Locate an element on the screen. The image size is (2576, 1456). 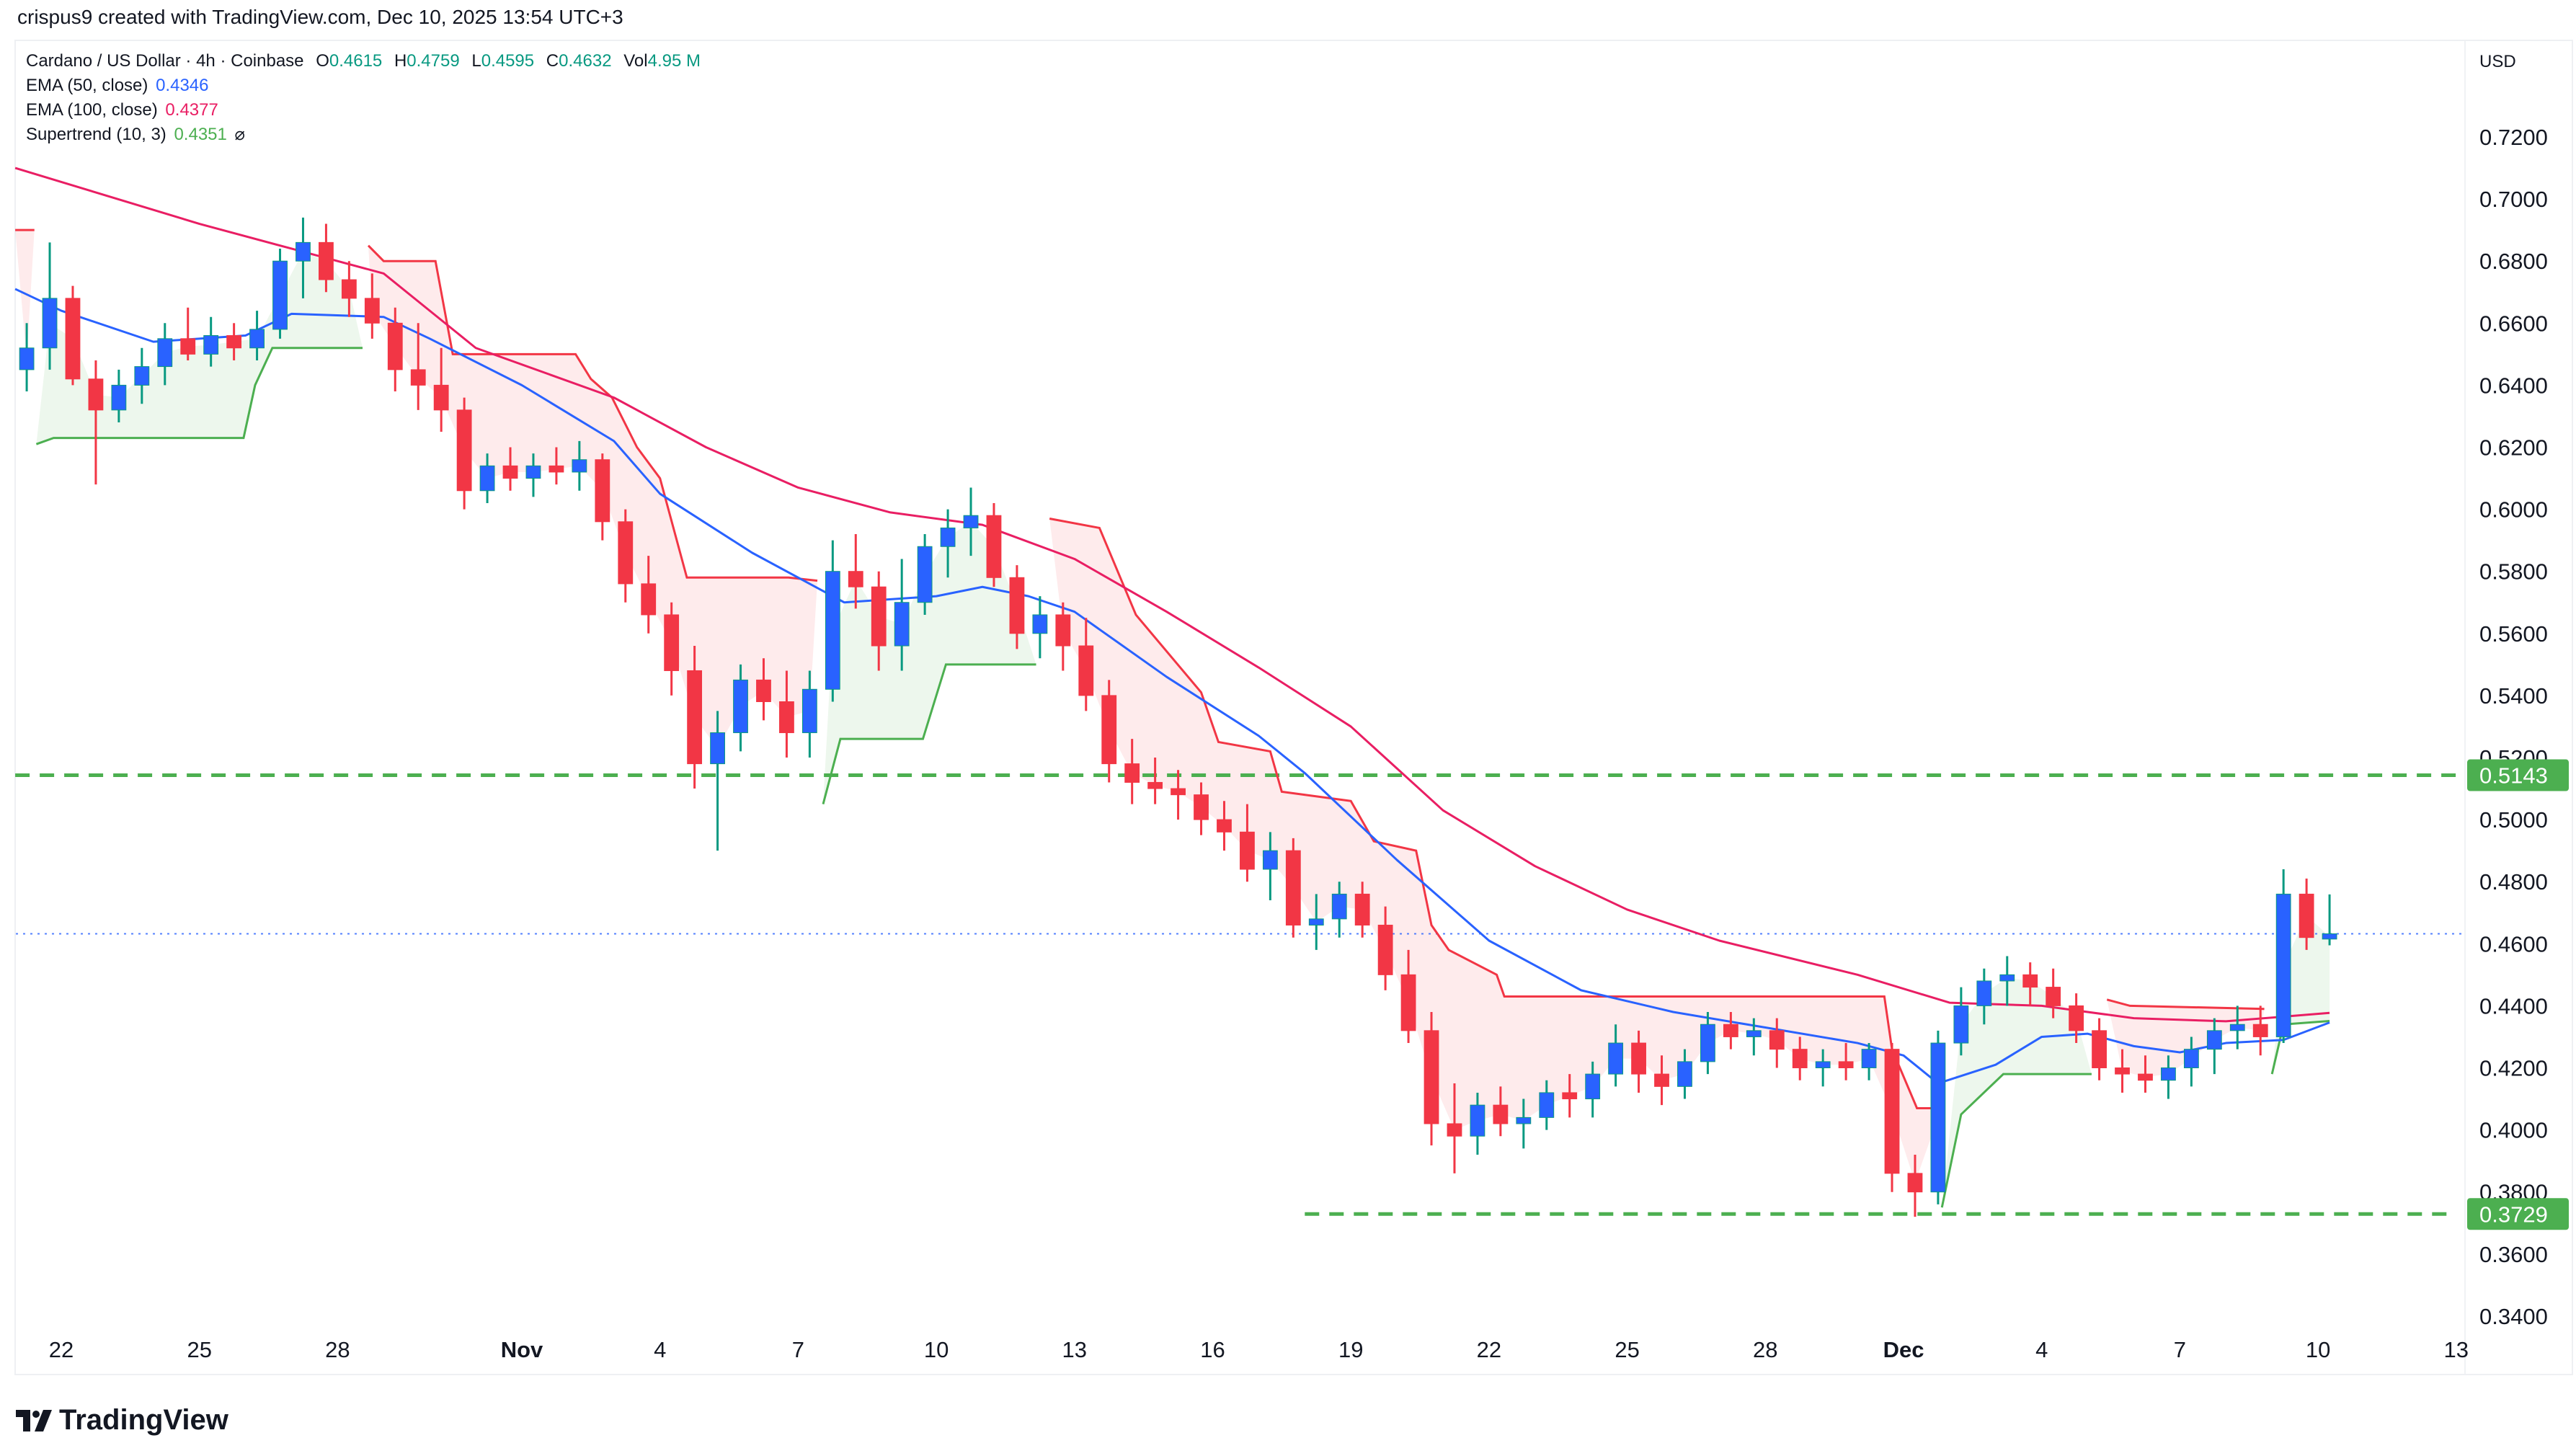
visibility-off-icon: ⌀ is located at coordinates (239, 134).